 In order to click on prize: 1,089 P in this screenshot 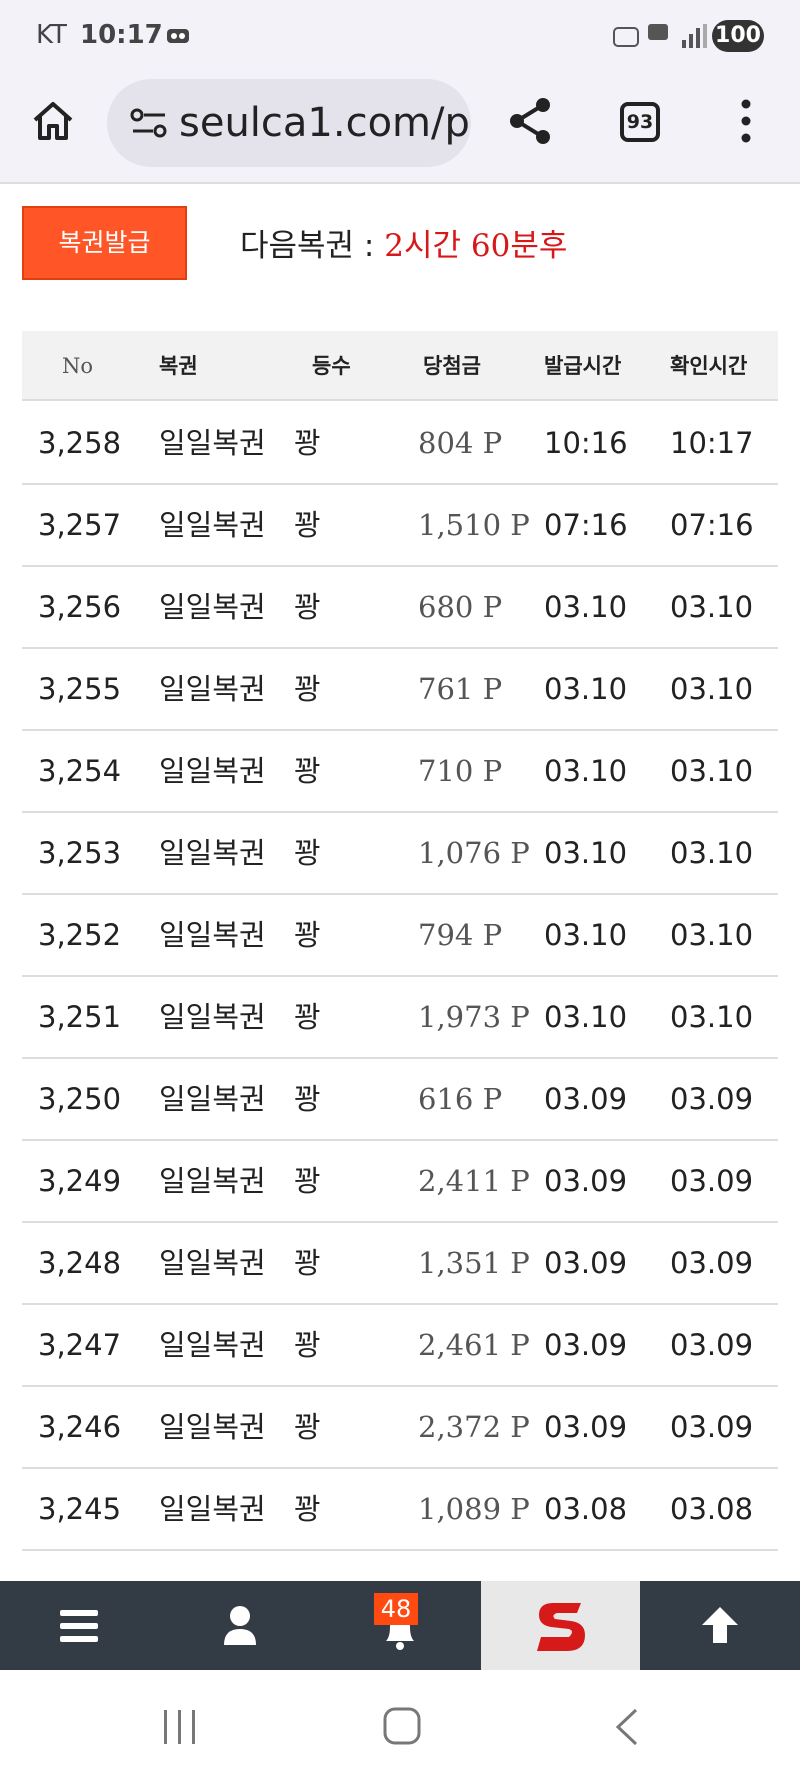, I will do `click(474, 1509)`.